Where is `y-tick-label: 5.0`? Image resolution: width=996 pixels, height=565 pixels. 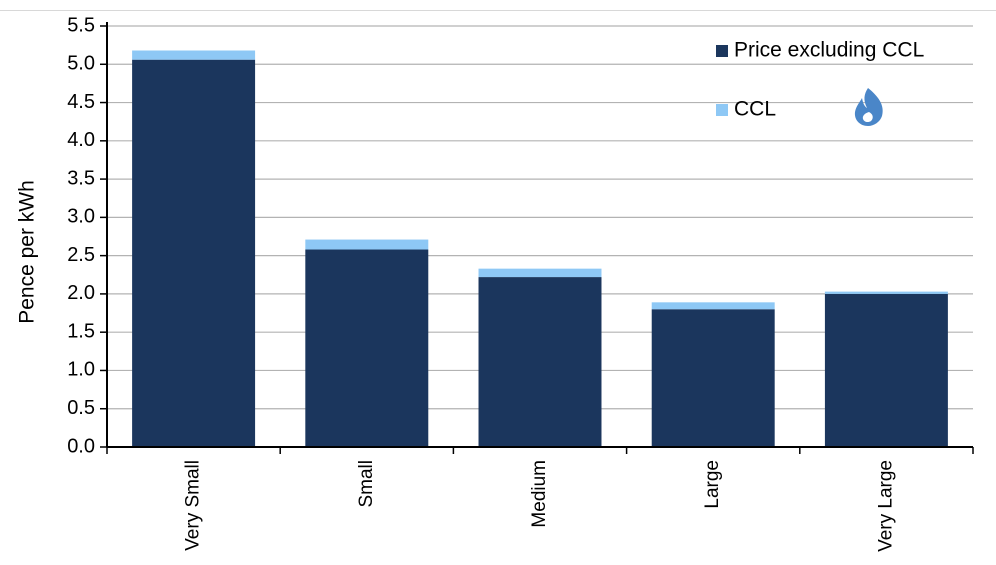 y-tick-label: 5.0 is located at coordinates (81, 64).